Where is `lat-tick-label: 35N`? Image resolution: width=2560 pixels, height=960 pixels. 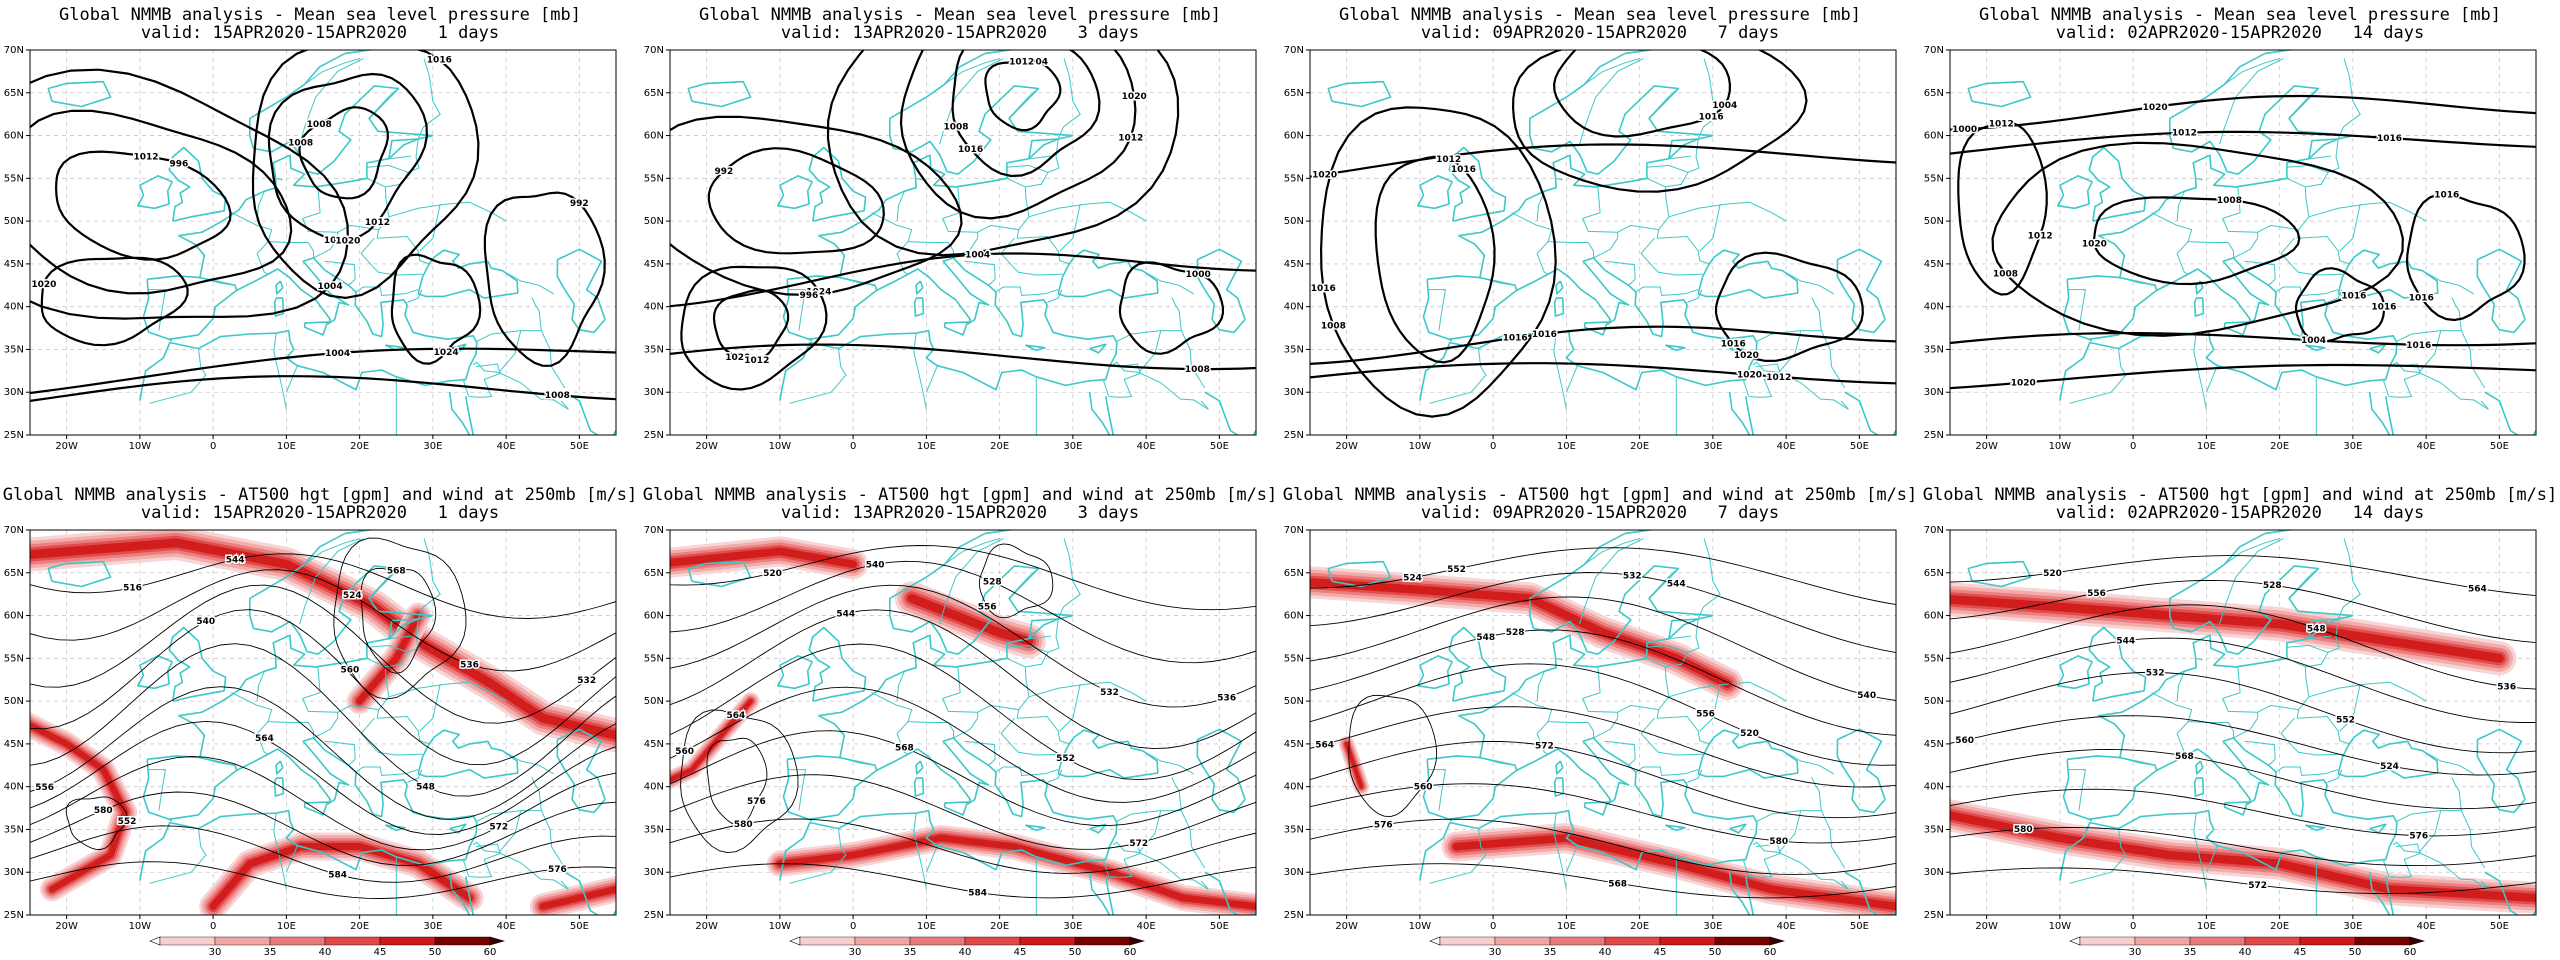
lat-tick-label: 35N is located at coordinates (1934, 829).